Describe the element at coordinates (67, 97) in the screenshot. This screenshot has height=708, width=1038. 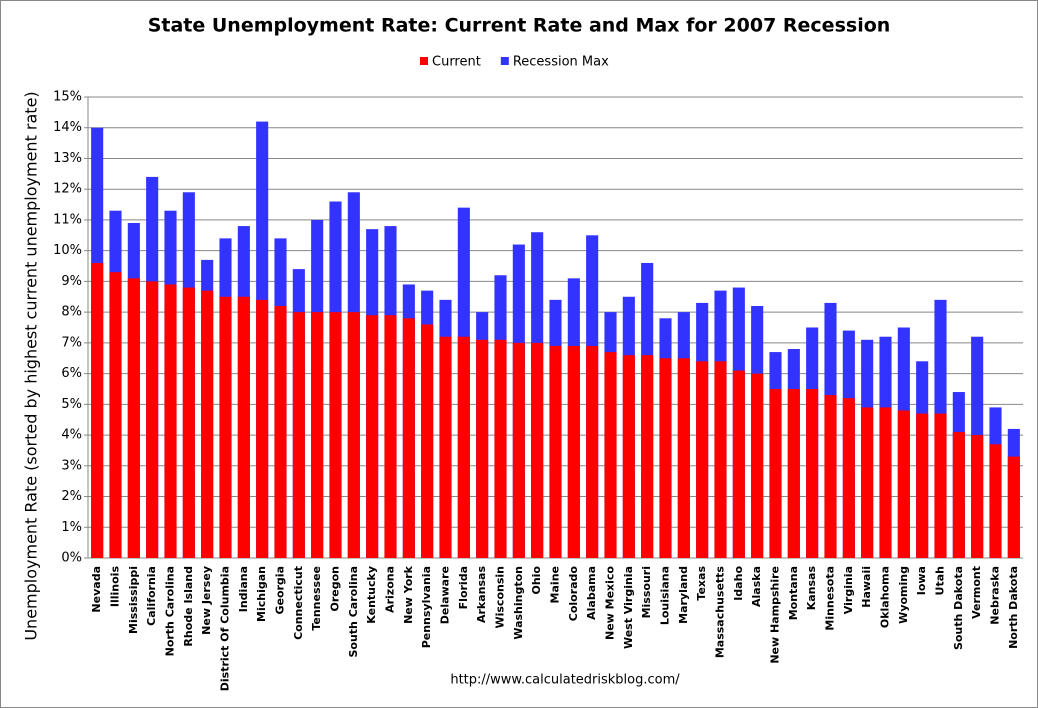
I see `y-tick-label: 15%` at that location.